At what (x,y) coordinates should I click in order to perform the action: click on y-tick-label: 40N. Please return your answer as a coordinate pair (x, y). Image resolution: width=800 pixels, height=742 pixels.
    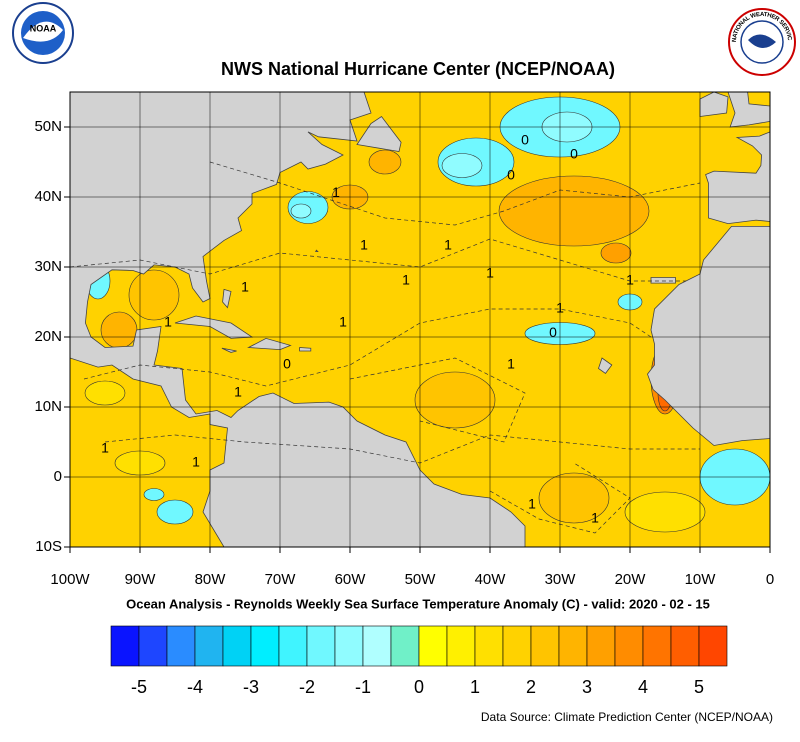
    Looking at the image, I should click on (48, 196).